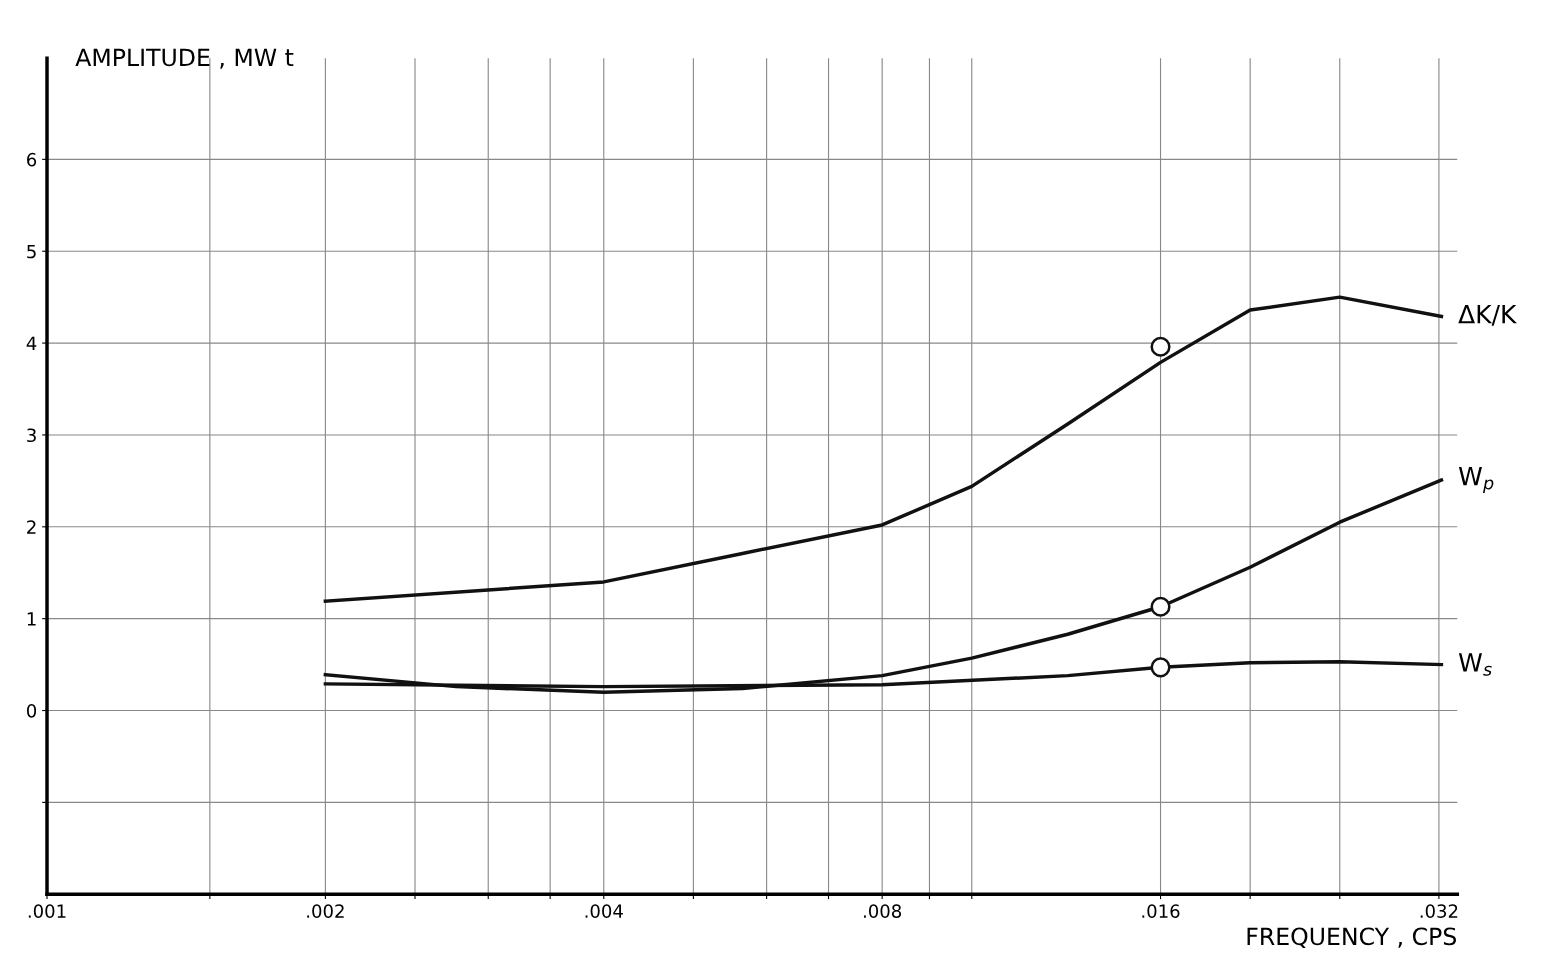 This screenshot has width=1567, height=972. I want to click on x-axis-title: FREQUENCY , CPS, so click(1351, 937).